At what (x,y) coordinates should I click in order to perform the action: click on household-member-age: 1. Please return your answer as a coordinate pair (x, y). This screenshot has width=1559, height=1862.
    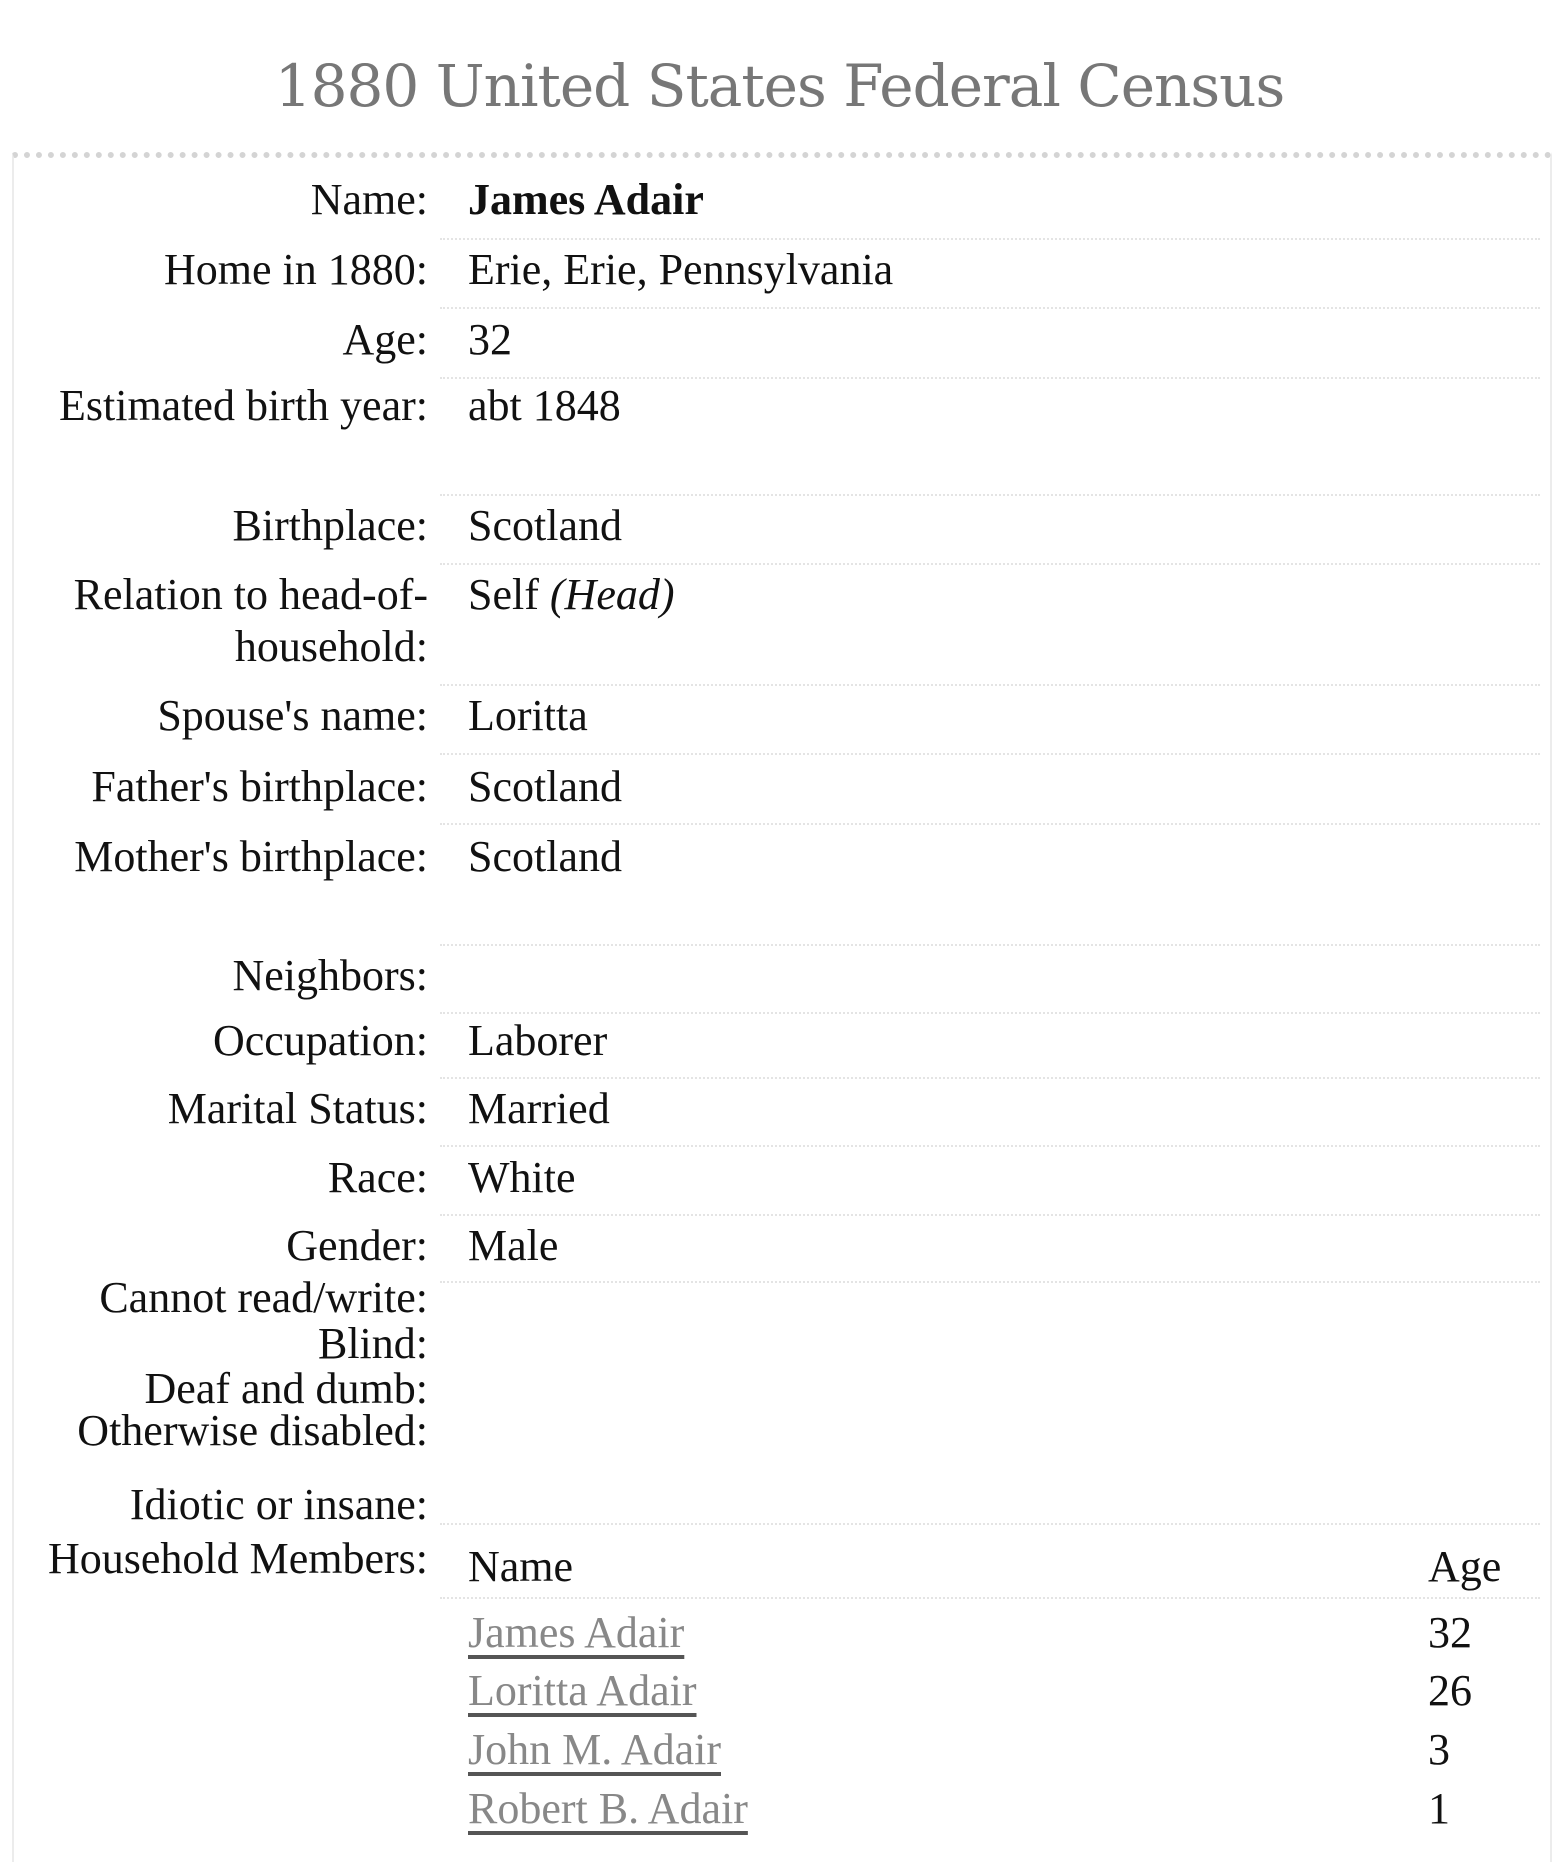
    Looking at the image, I should click on (1439, 1808).